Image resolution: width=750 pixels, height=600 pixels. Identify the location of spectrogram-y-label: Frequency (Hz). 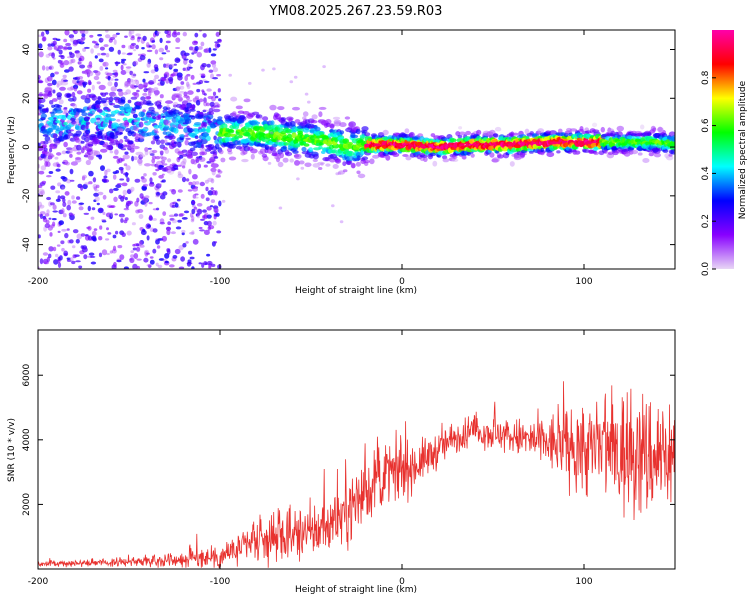
(12, 150).